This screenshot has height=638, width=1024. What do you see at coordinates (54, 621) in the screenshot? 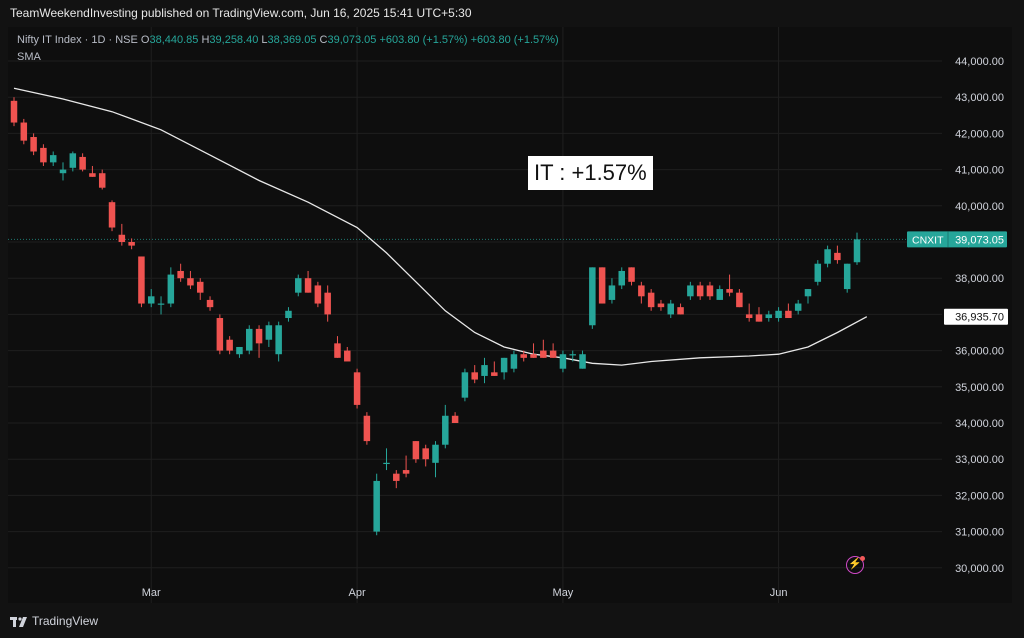
I see `tradingview-footer: TradingView` at bounding box center [54, 621].